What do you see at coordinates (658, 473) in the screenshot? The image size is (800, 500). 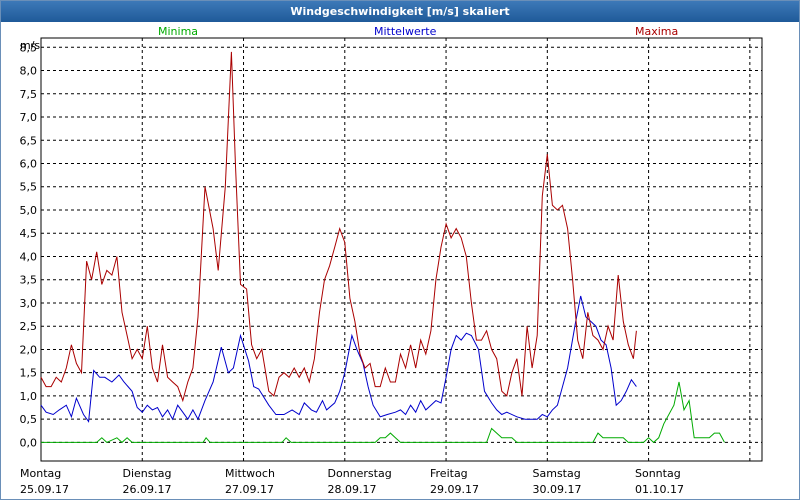 I see `x-tick-day: Sonntag` at bounding box center [658, 473].